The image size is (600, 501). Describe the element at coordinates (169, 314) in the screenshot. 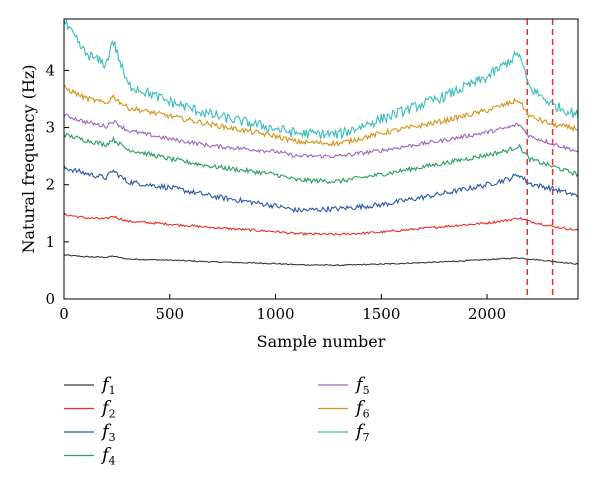

I see `x-tick-label-1: 500` at that location.